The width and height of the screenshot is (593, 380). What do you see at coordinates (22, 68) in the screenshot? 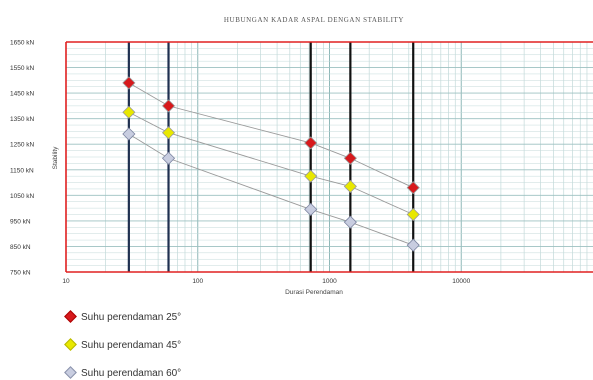
I see `y-tick-label: 1550 kN` at bounding box center [22, 68].